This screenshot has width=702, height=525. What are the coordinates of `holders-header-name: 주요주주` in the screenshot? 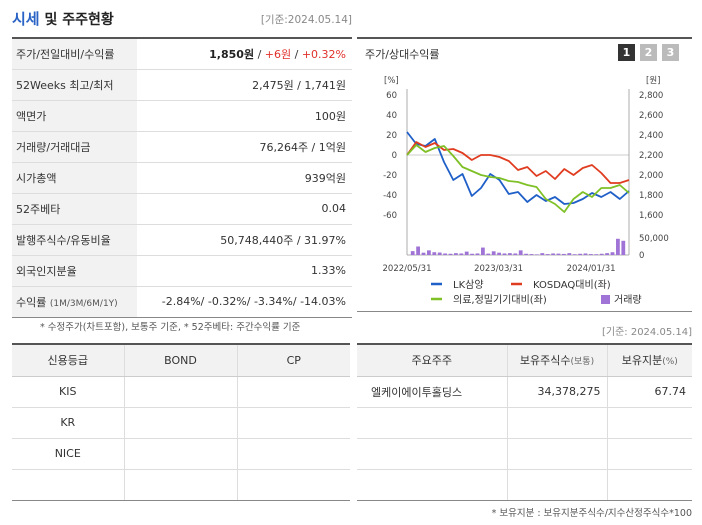 It's located at (432, 360).